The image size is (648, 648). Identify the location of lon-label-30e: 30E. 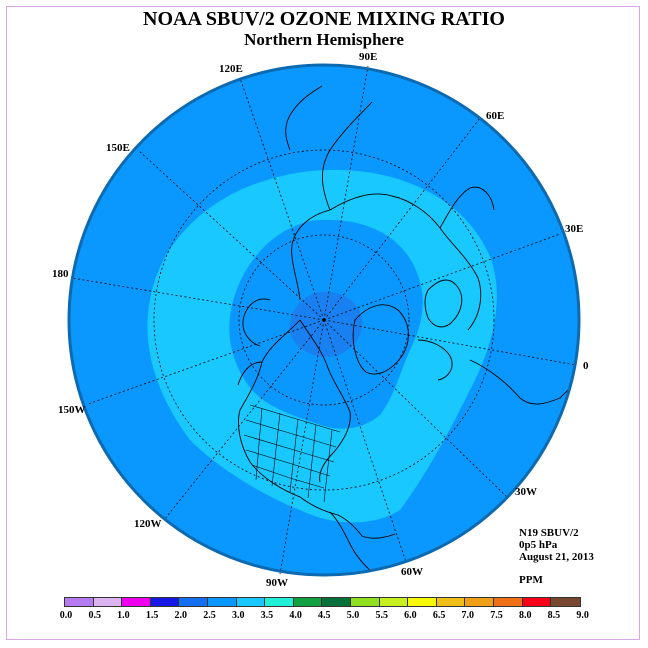
(574, 229).